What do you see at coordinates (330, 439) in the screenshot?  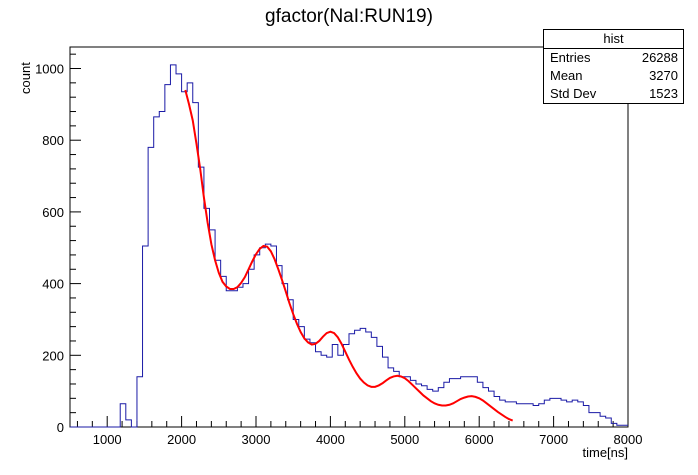 I see `x-tick-label: 4000` at bounding box center [330, 439].